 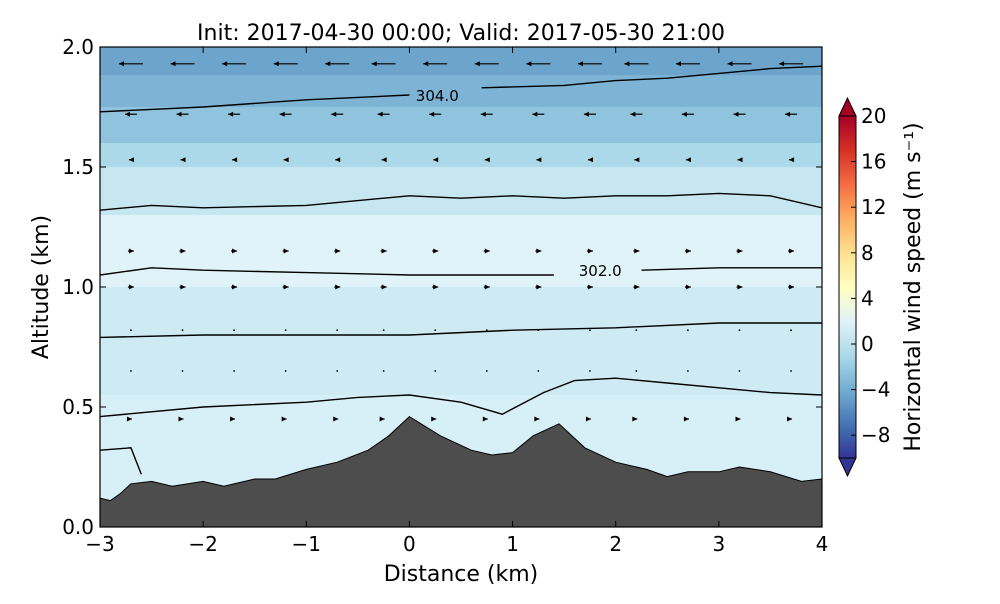 What do you see at coordinates (875, 435) in the screenshot?
I see `colorbar-tick-label: −8` at bounding box center [875, 435].